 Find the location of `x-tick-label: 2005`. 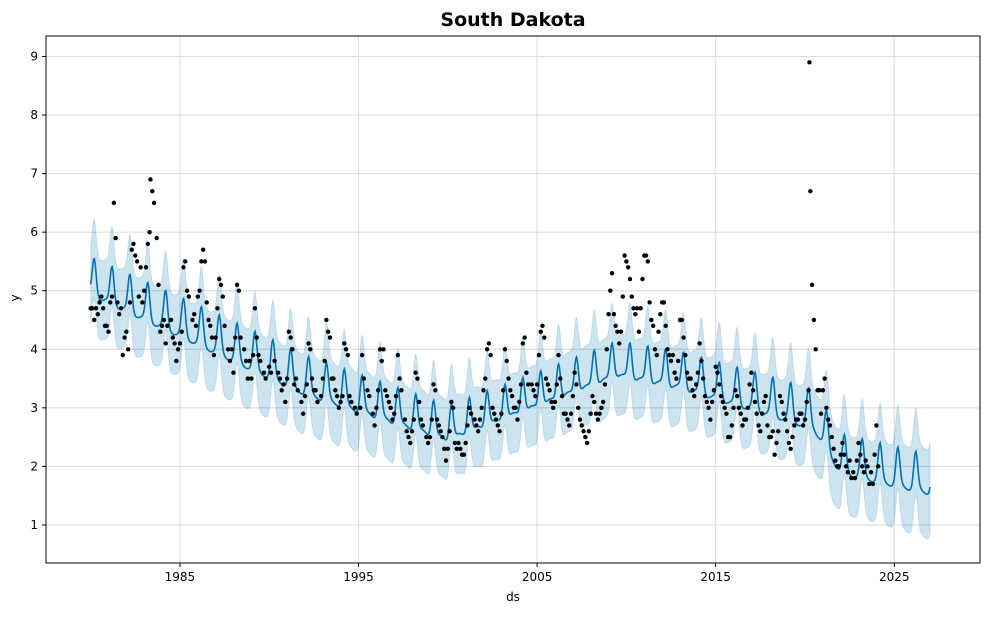

x-tick-label: 2005 is located at coordinates (537, 577).